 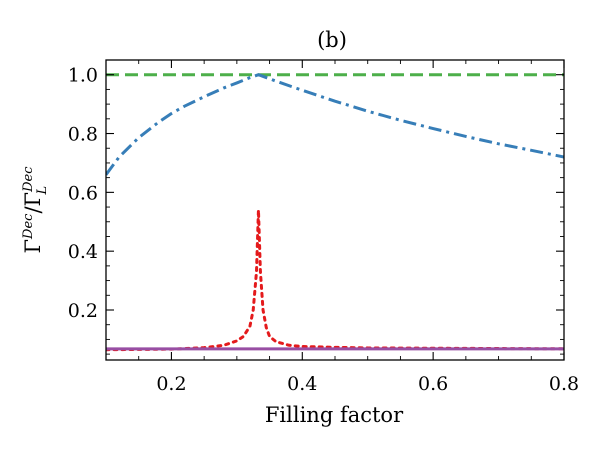 I want to click on y-label-denominator-sub: L, so click(x=42, y=191).